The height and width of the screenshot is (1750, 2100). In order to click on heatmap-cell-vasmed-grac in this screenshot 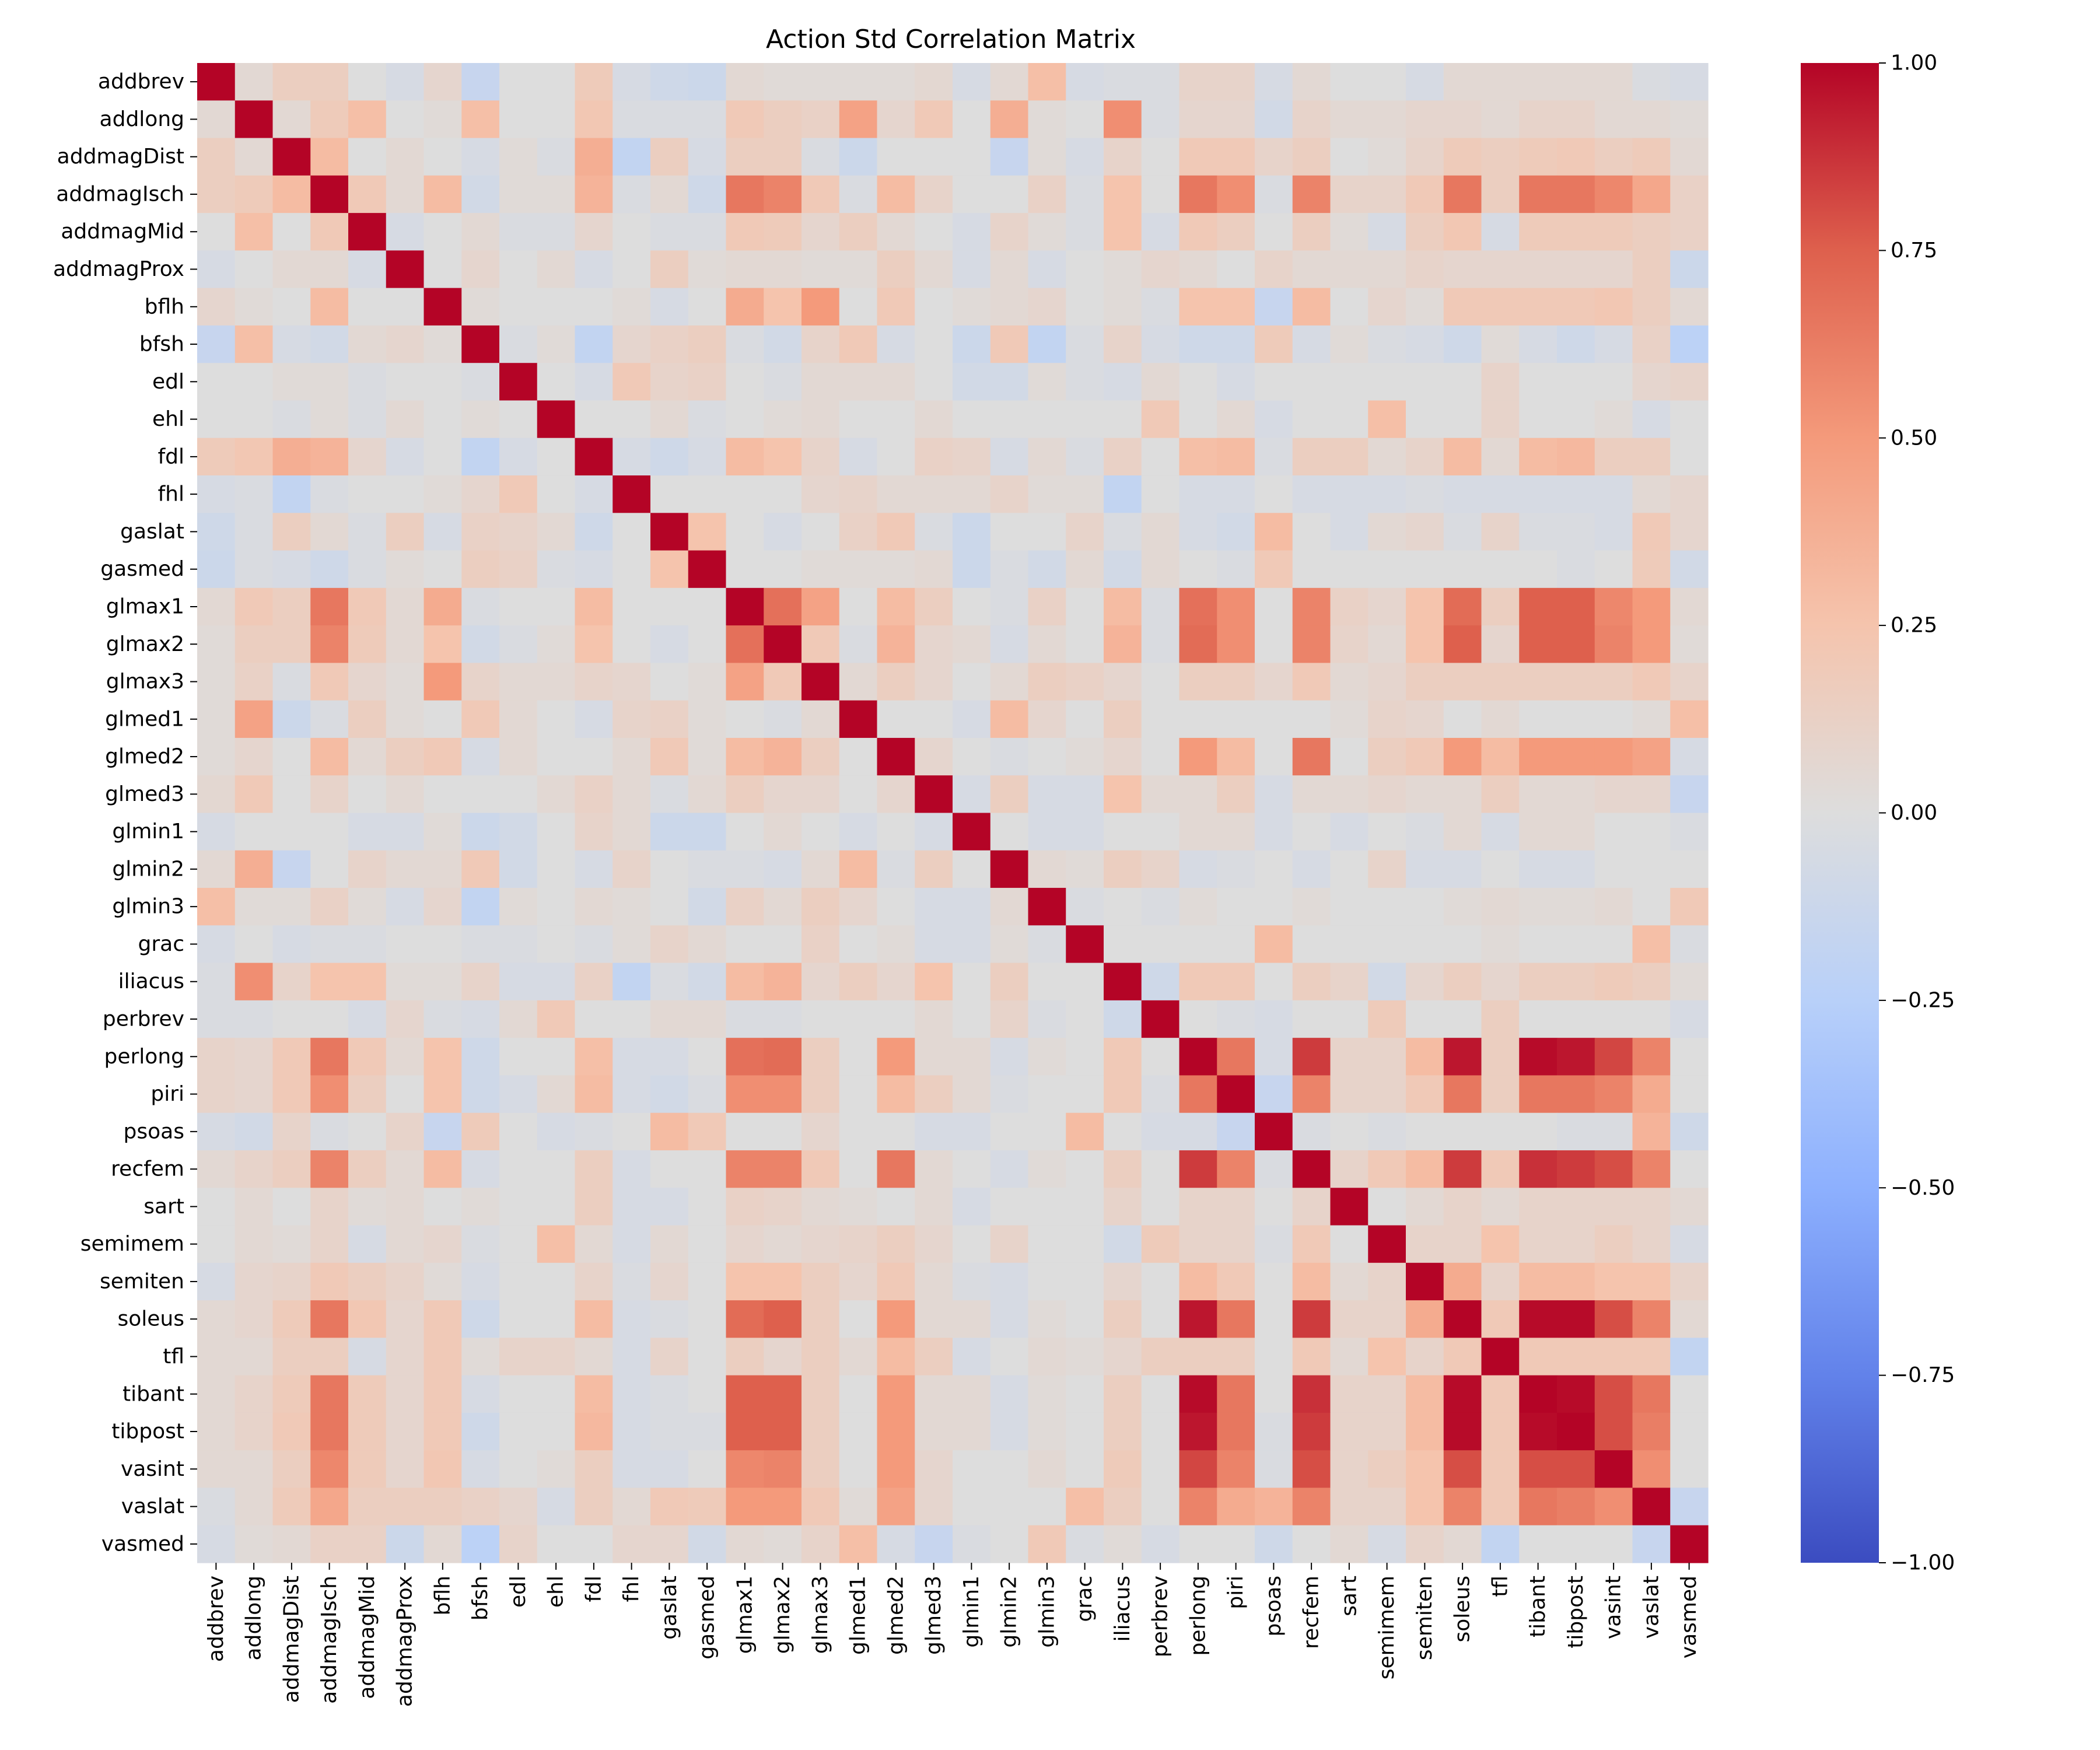, I will do `click(1085, 1544)`.